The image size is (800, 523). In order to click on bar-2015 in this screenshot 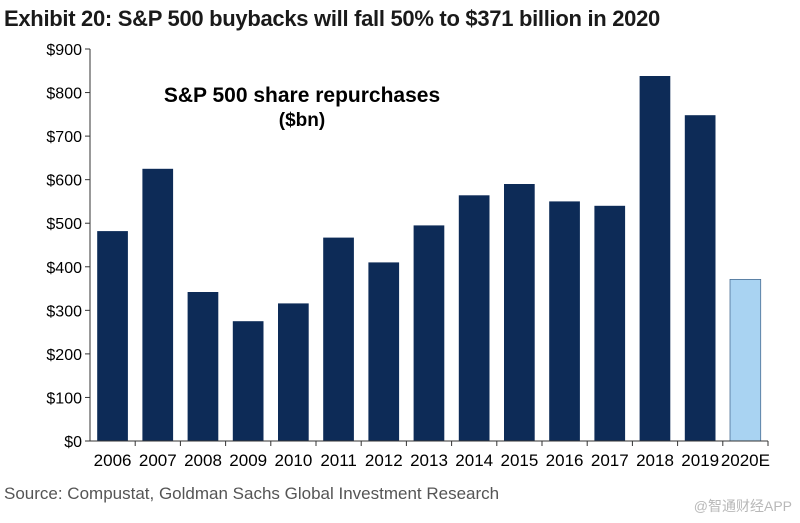, I will do `click(519, 312)`.